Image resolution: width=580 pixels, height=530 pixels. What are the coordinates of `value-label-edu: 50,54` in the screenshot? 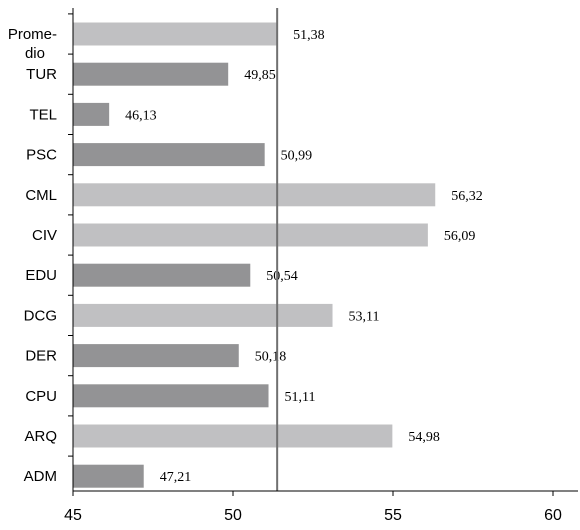 It's located at (282, 276).